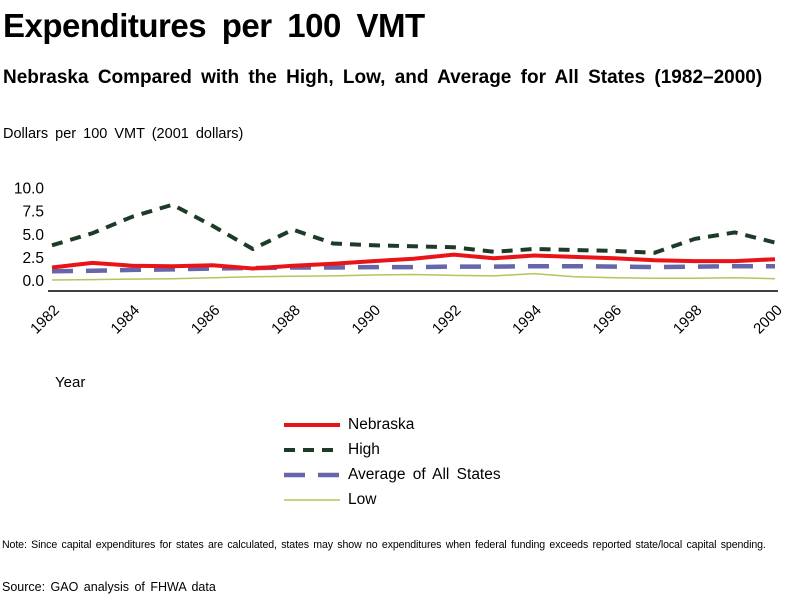  Describe the element at coordinates (286, 320) in the screenshot. I see `x-tick-label: 1988` at that location.